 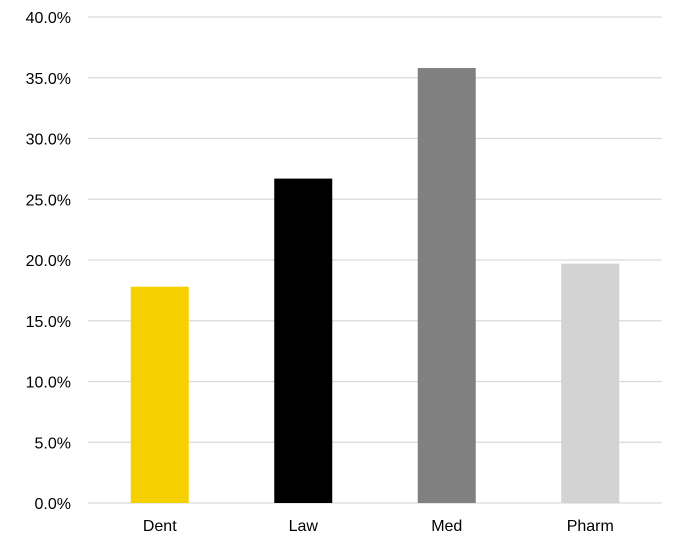 I want to click on bar-dent, so click(x=159, y=394).